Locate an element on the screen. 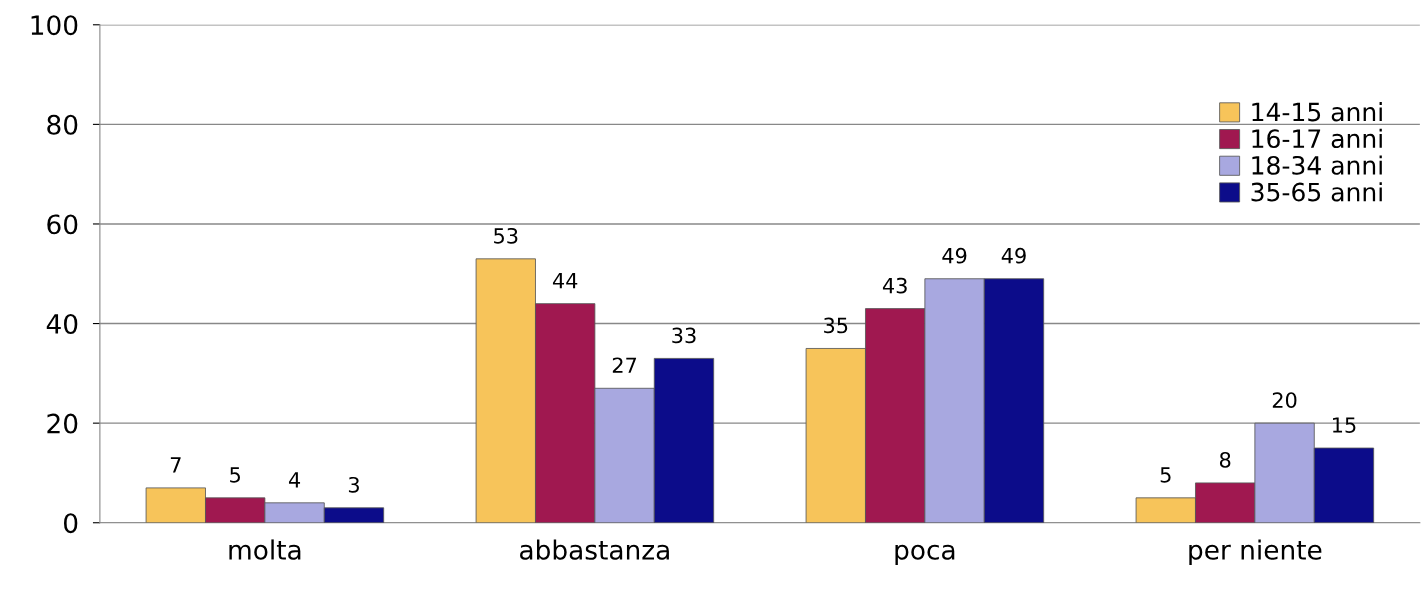  x-tick-label: per niente is located at coordinates (1255, 552).